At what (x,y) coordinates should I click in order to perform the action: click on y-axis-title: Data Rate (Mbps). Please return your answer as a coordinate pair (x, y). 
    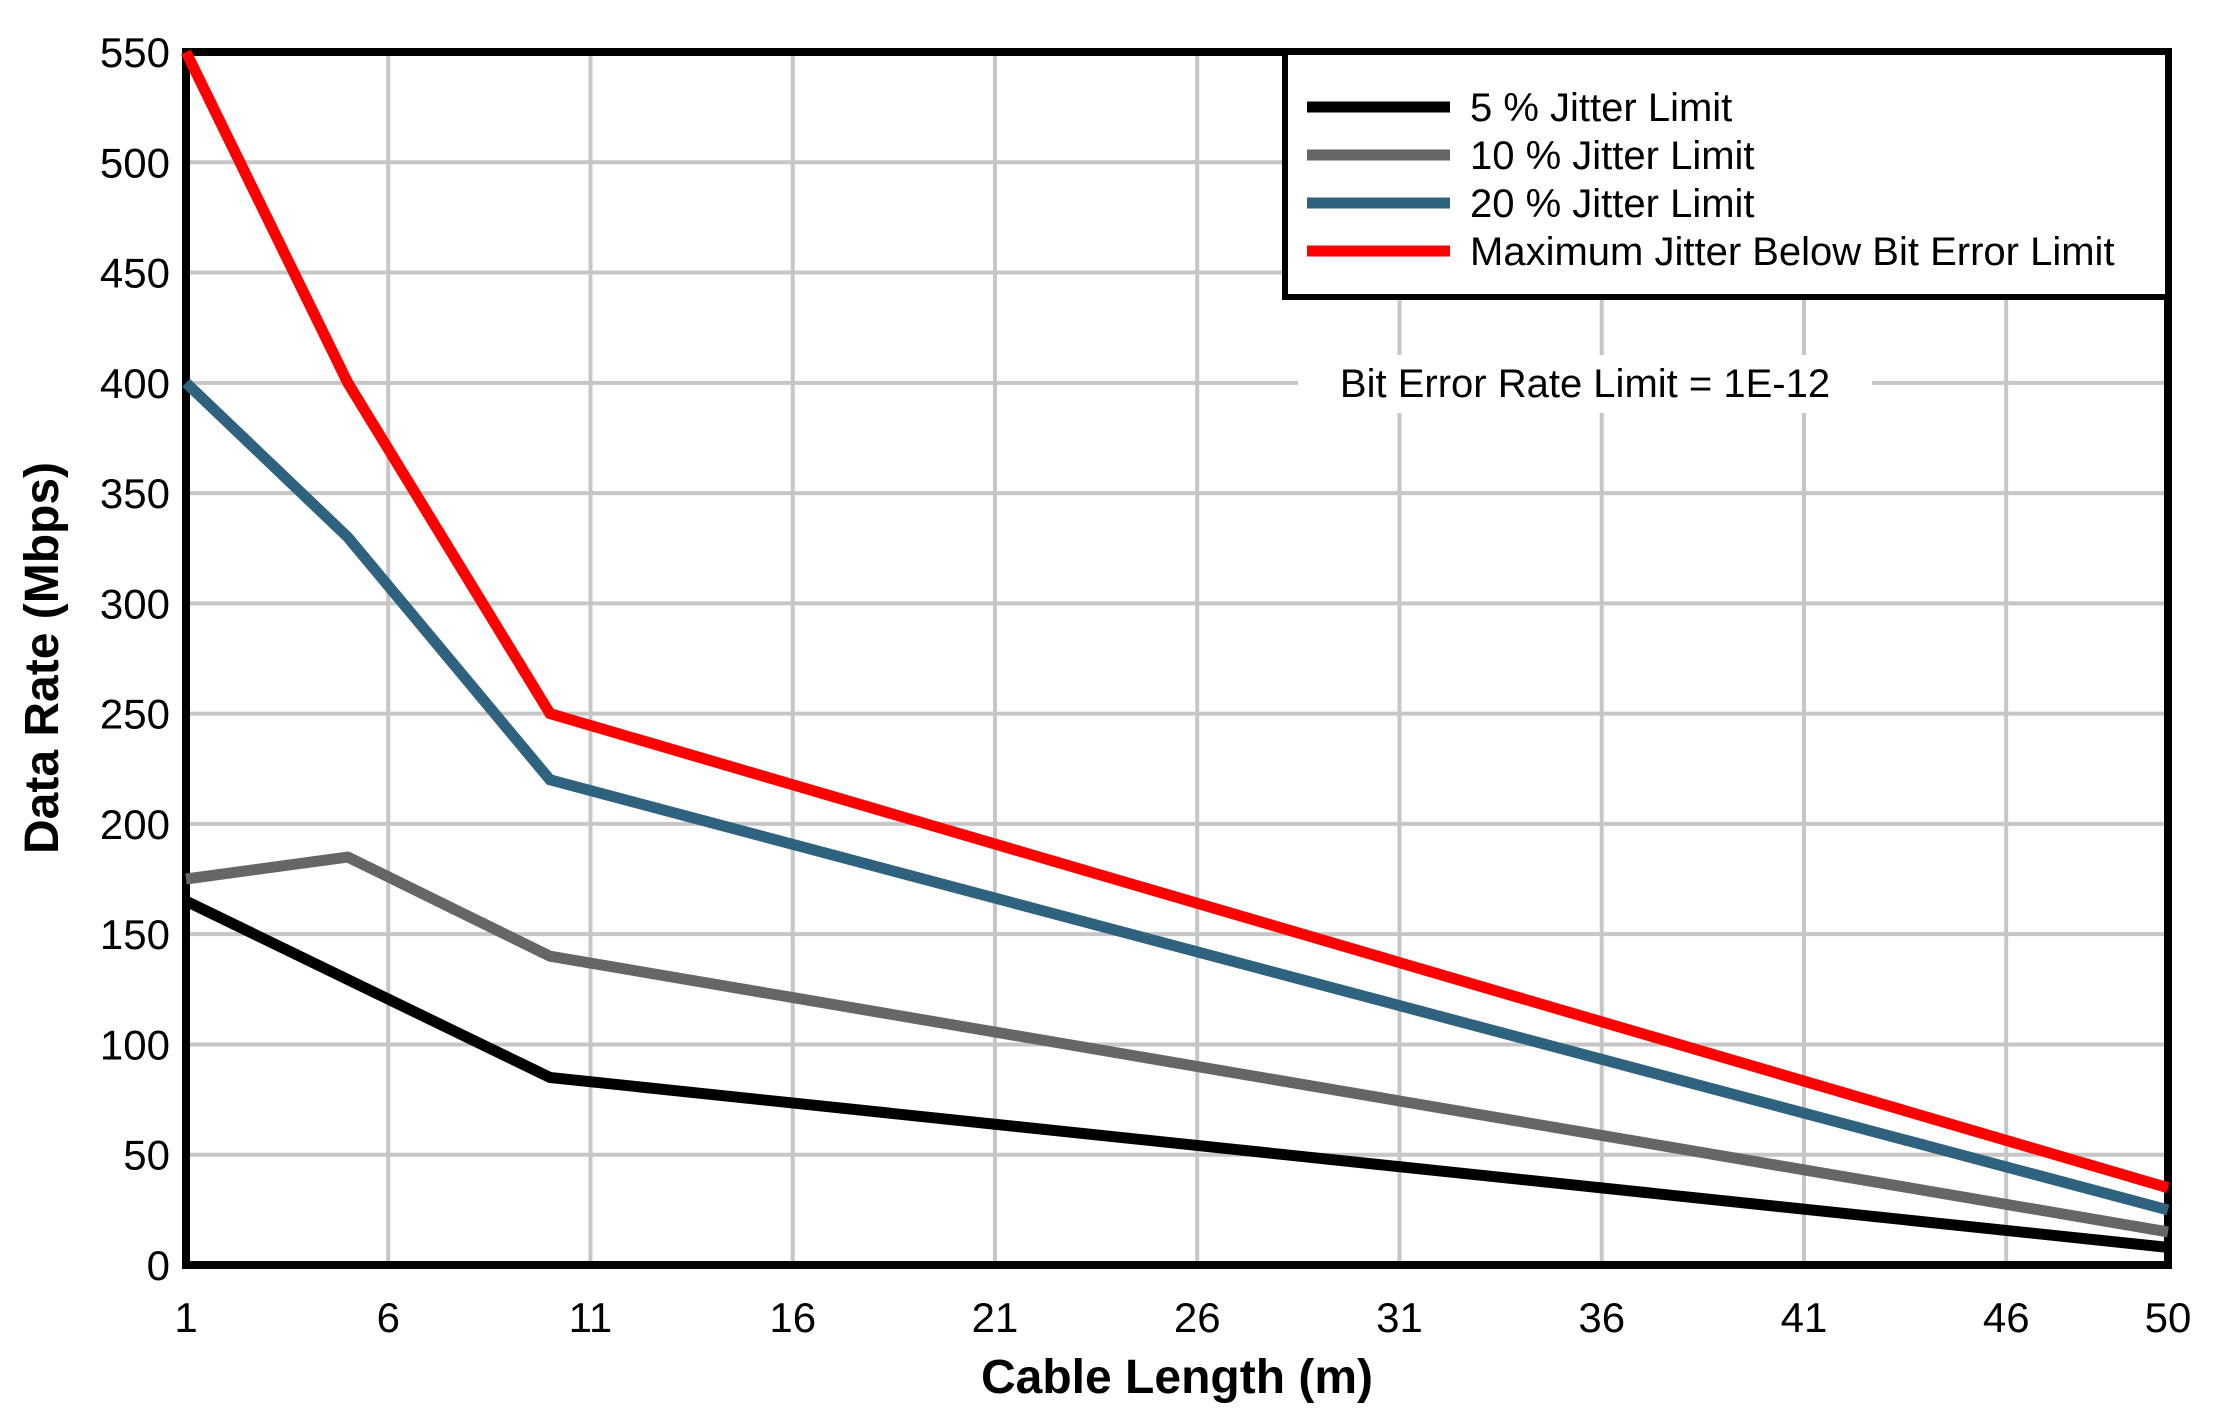
    Looking at the image, I should click on (42, 658).